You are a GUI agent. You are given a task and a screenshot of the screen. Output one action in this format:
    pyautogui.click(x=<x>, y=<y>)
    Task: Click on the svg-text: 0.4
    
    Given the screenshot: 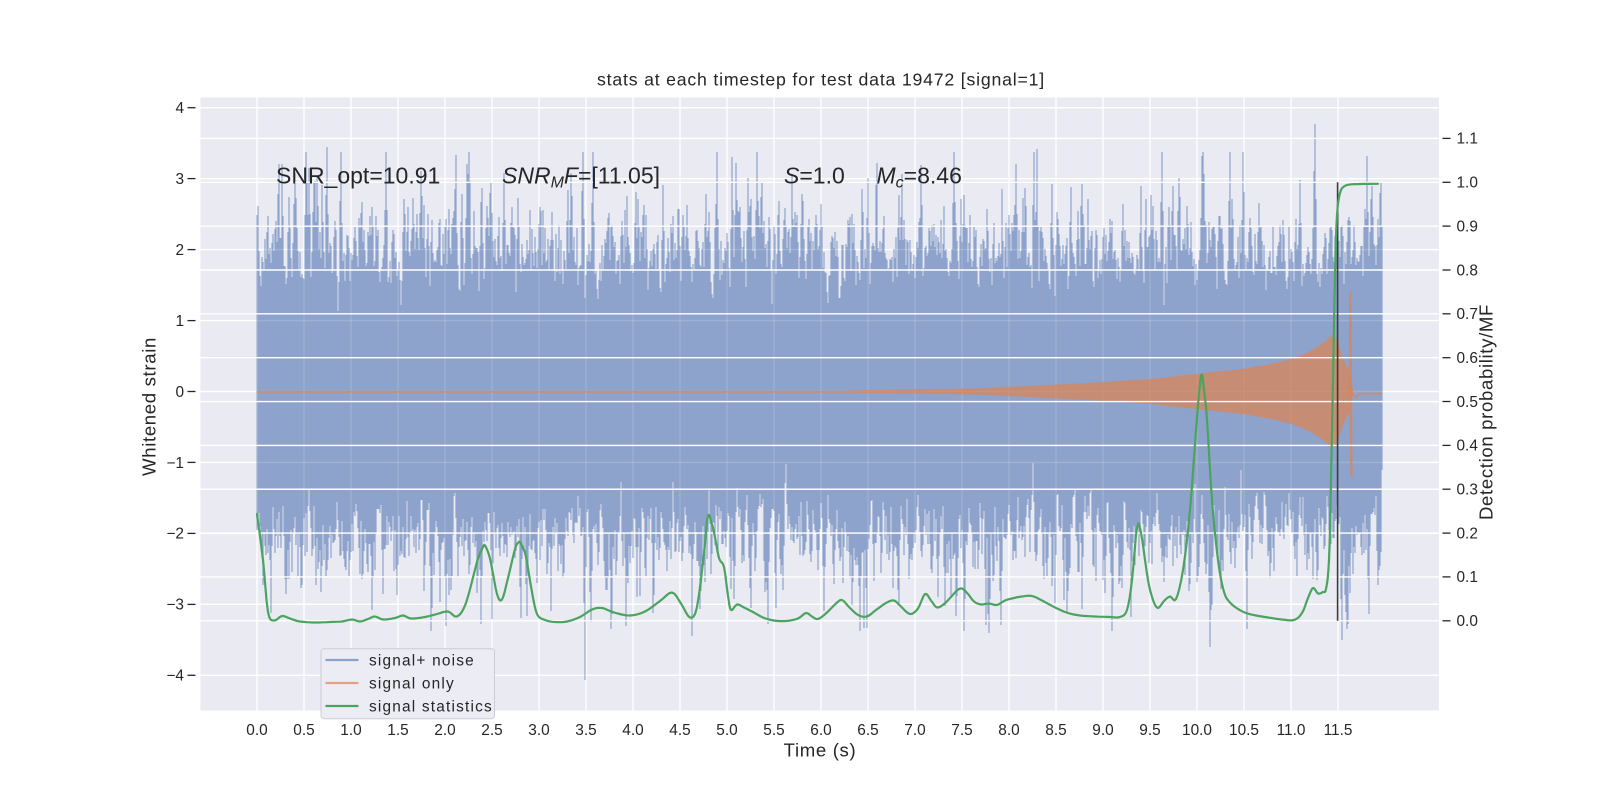 What is the action you would take?
    pyautogui.click(x=1468, y=446)
    